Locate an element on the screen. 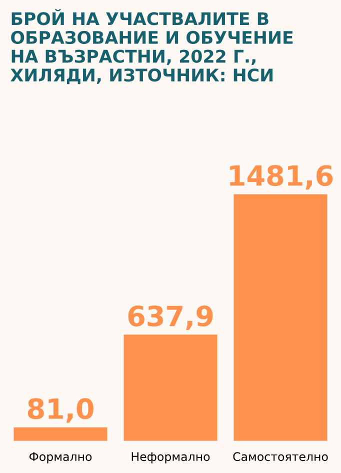 The height and width of the screenshot is (473, 341). x-tick-label: Формално is located at coordinates (60, 458).